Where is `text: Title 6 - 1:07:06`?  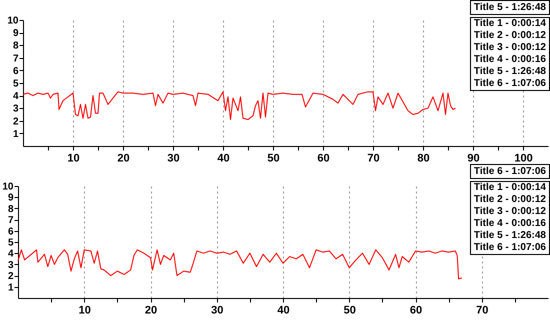
text: Title 6 - 1:07:06 is located at coordinates (510, 171).